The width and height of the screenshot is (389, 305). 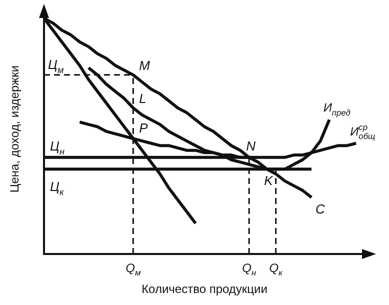 I want to click on annotation: K, so click(x=269, y=180).